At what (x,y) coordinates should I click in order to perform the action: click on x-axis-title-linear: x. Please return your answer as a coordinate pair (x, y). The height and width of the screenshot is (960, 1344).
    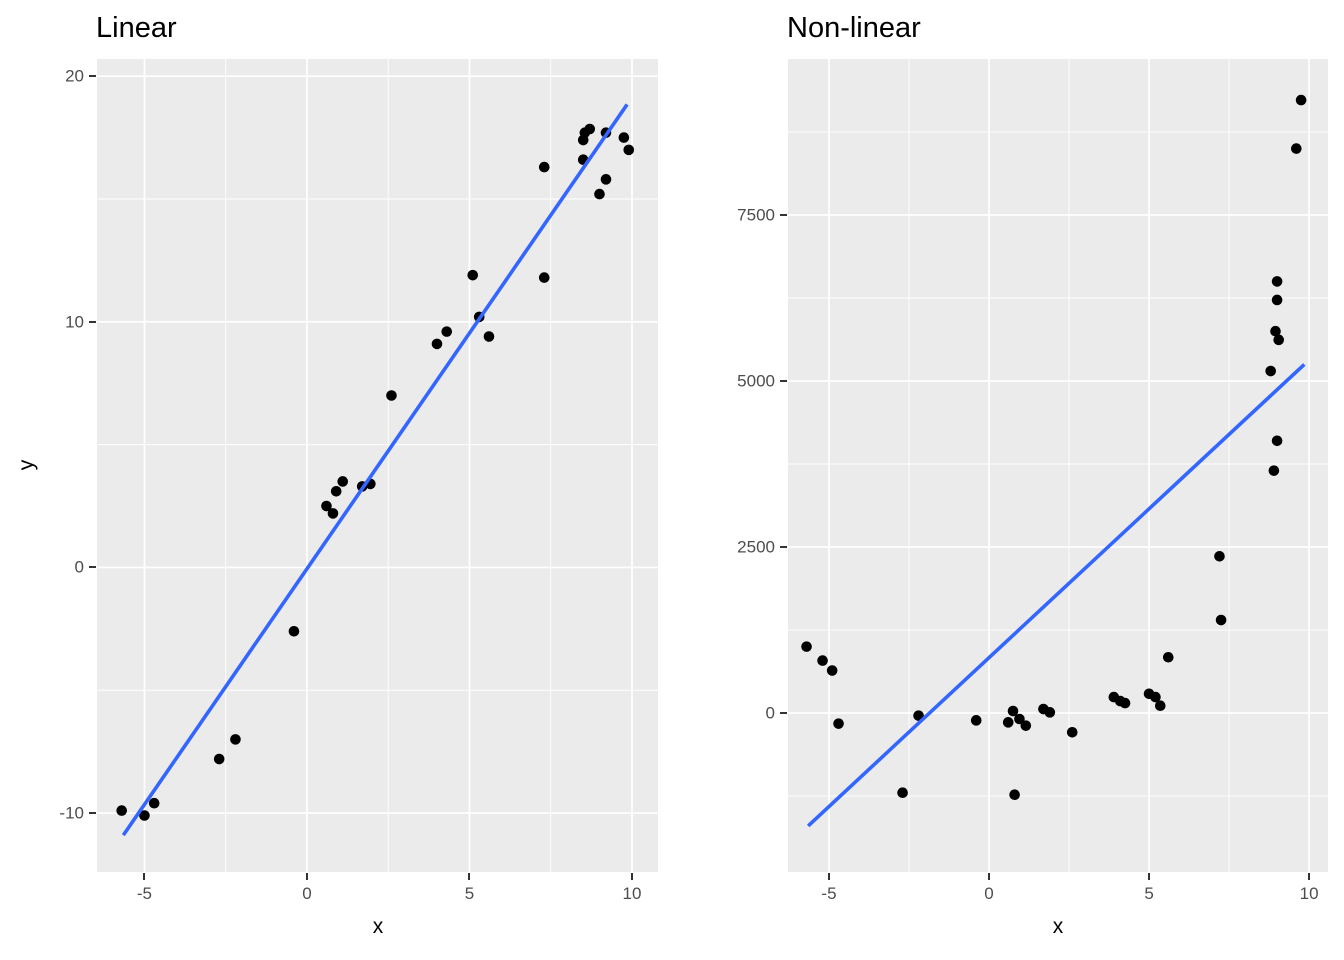
    Looking at the image, I should click on (378, 926).